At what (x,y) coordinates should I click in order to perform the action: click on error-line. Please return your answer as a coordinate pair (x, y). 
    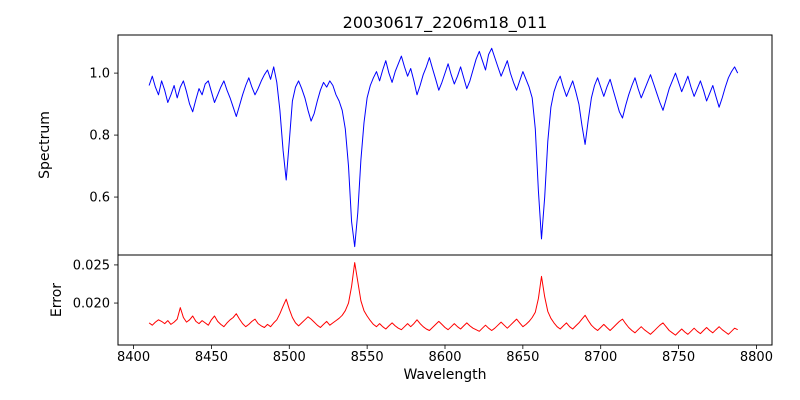
    Looking at the image, I should click on (443, 299).